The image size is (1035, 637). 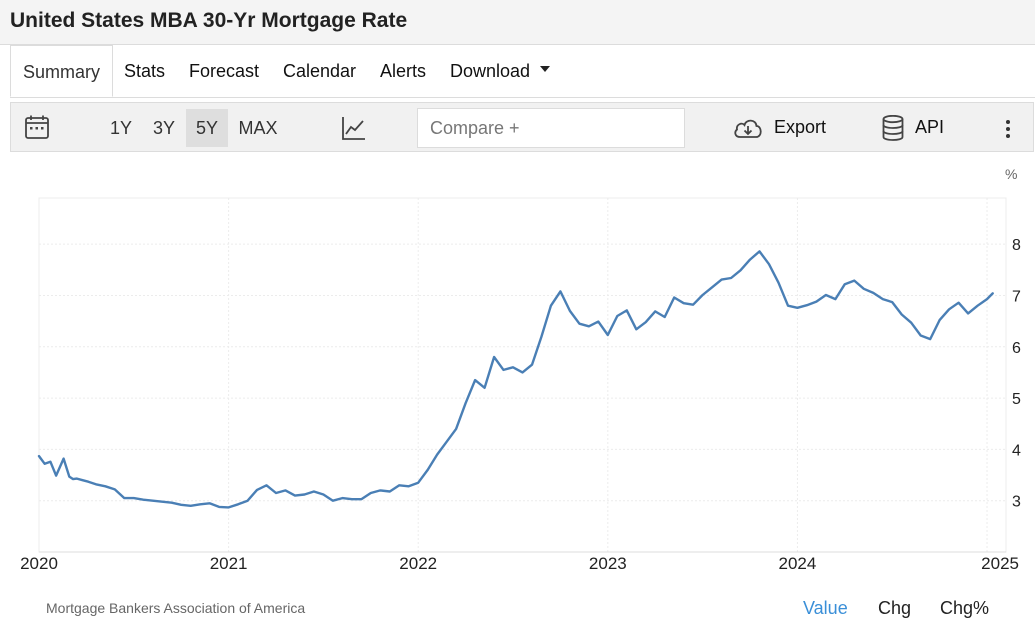 I want to click on calendar-icon, so click(x=37, y=129).